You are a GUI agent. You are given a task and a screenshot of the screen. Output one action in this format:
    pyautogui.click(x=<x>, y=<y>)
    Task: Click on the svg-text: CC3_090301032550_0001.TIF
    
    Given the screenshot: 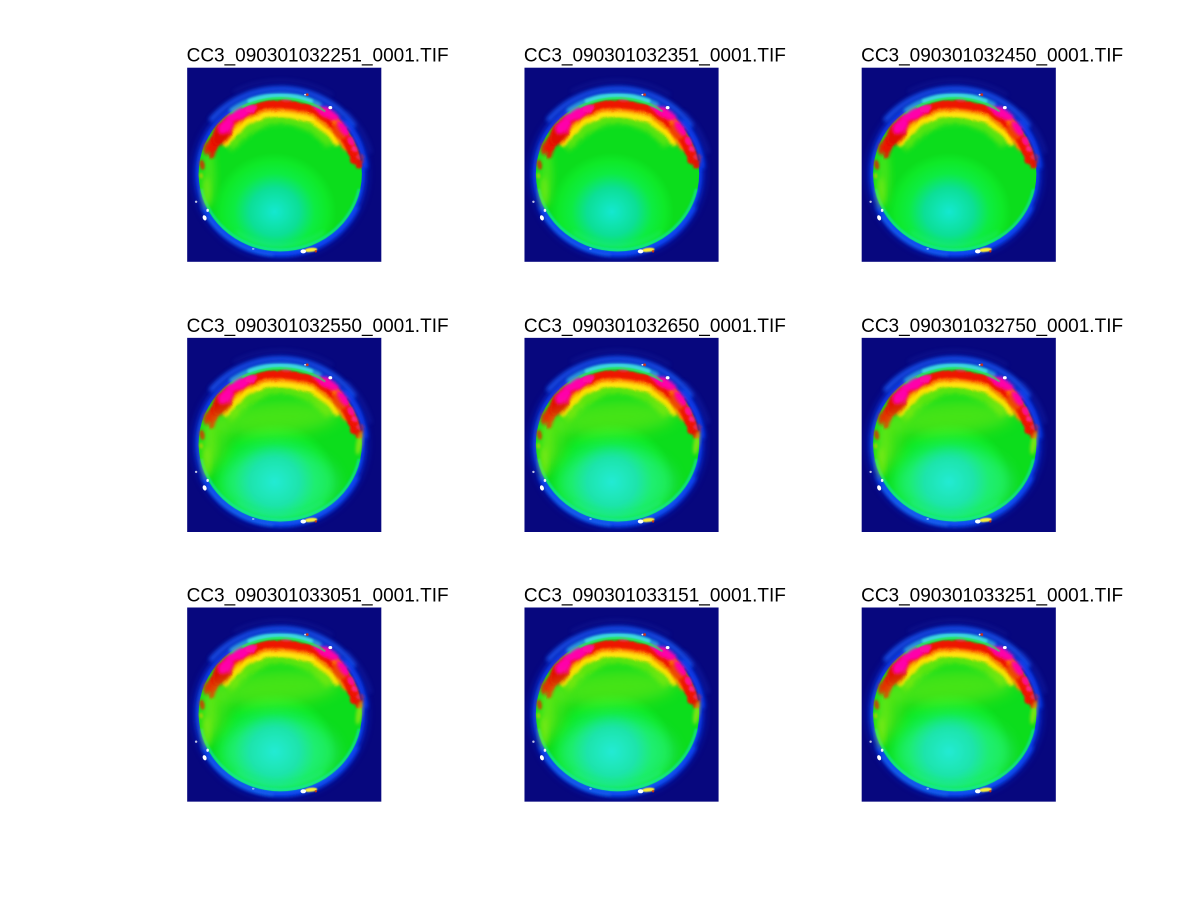 What is the action you would take?
    pyautogui.click(x=318, y=326)
    